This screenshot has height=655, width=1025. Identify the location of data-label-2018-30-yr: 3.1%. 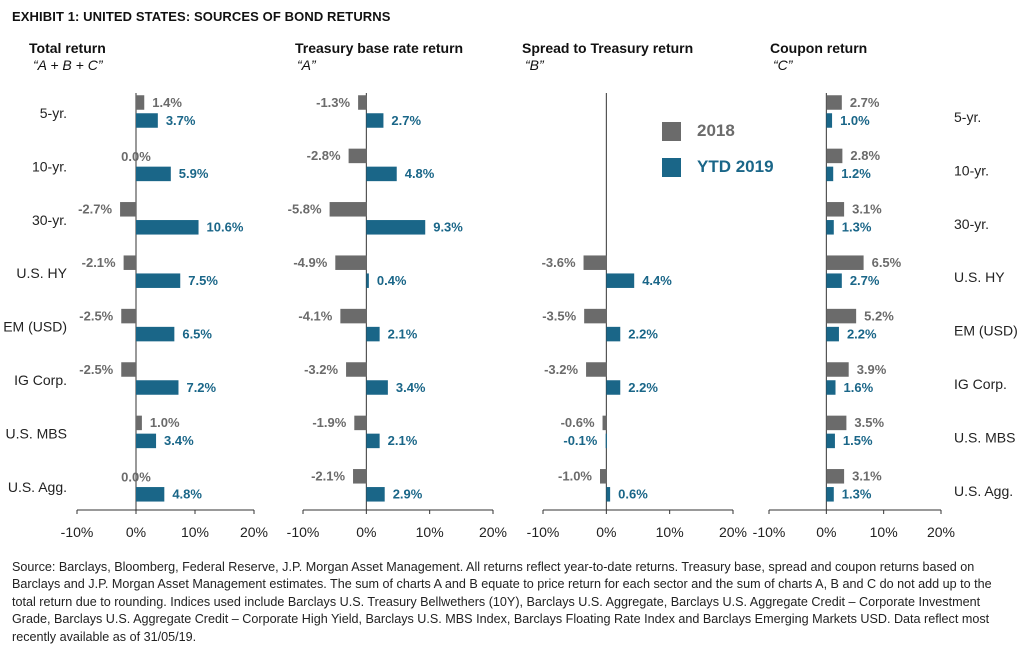
(867, 209).